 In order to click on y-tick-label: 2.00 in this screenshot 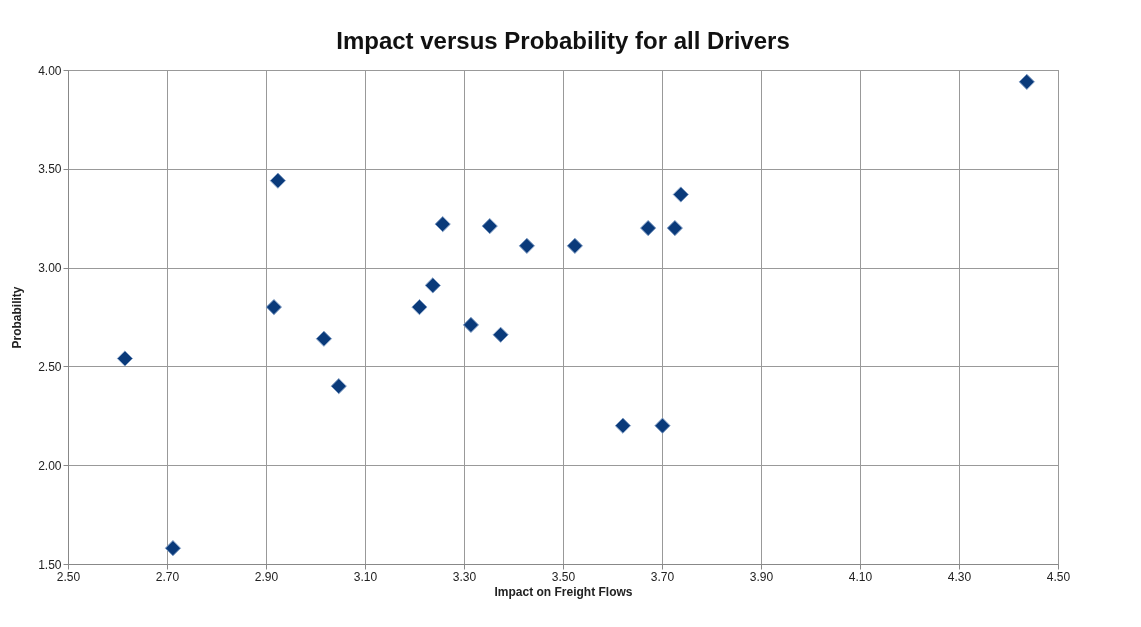, I will do `click(50, 465)`.